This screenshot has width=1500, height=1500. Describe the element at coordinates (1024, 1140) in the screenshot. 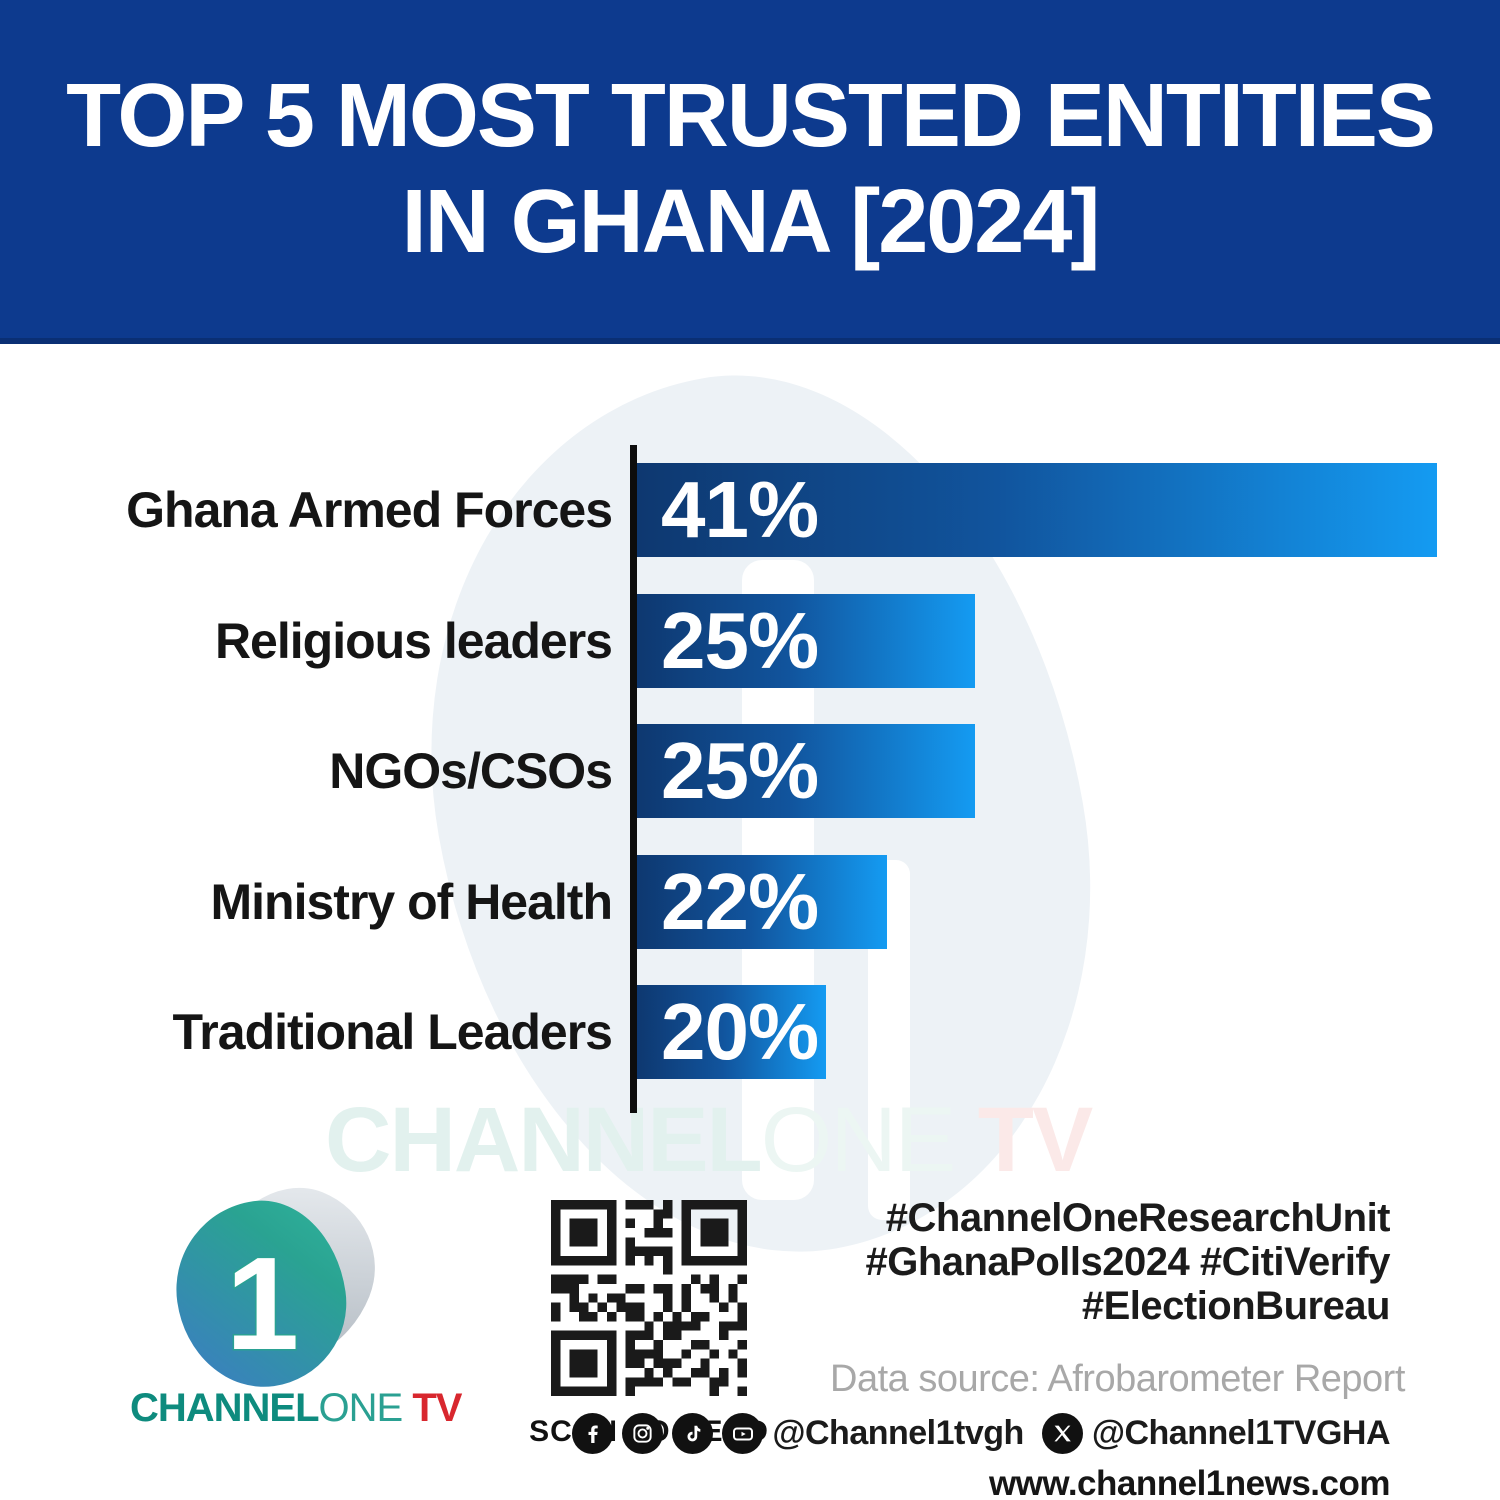

I see `watermark-tv: TV` at that location.